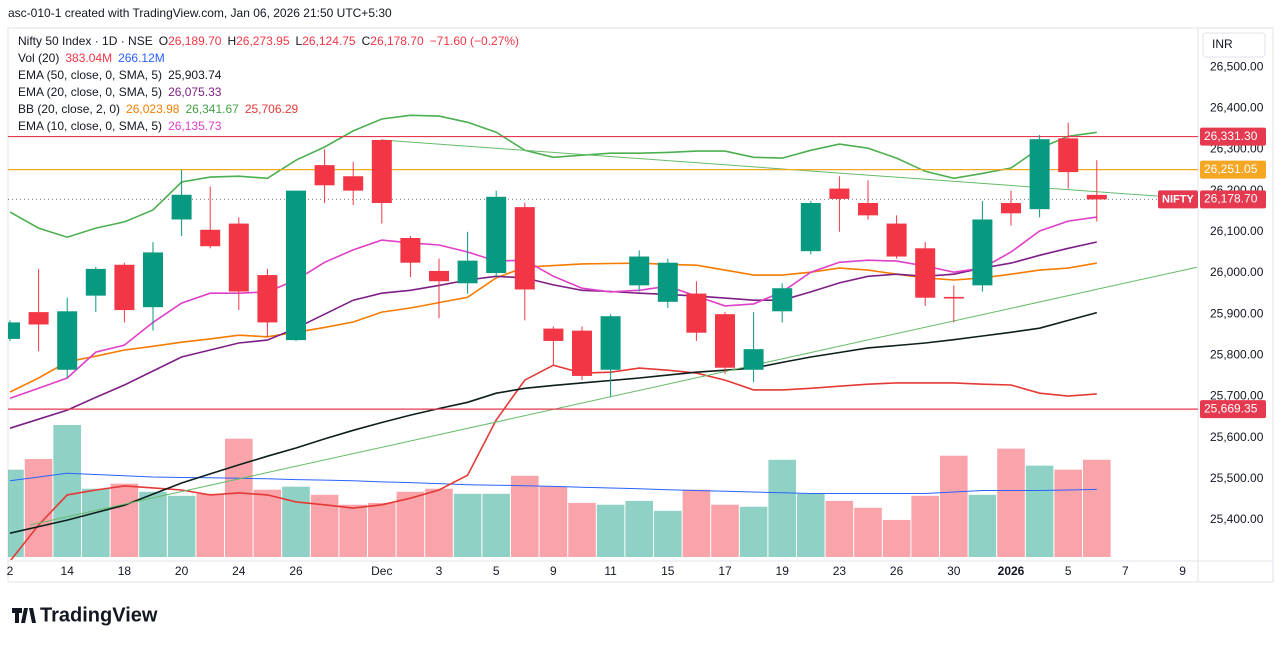  I want to click on legend-text: O, so click(163, 41).